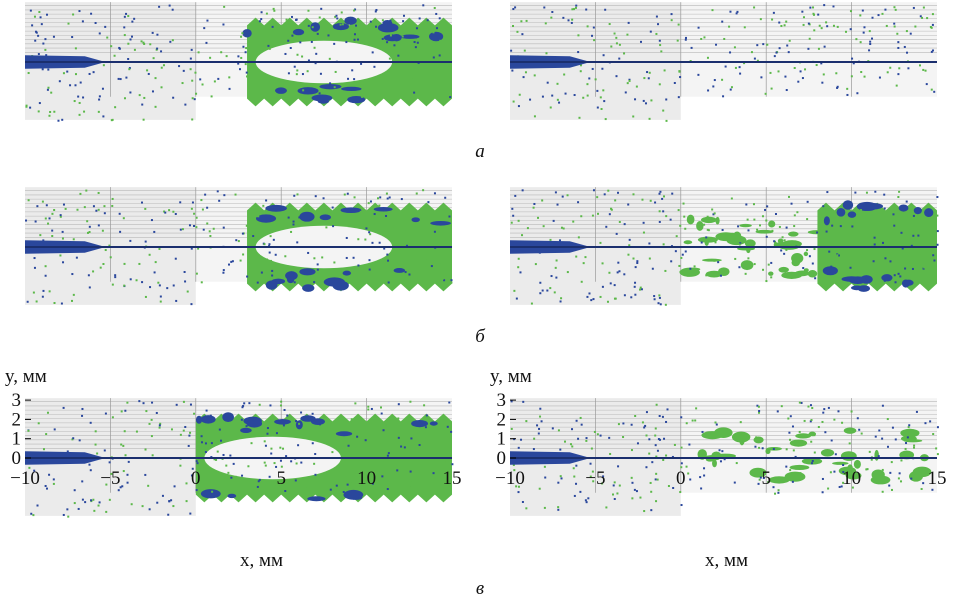 Image resolution: width=955 pixels, height=599 pixels. Describe the element at coordinates (851, 279) in the screenshot. I see `blue-blob` at that location.